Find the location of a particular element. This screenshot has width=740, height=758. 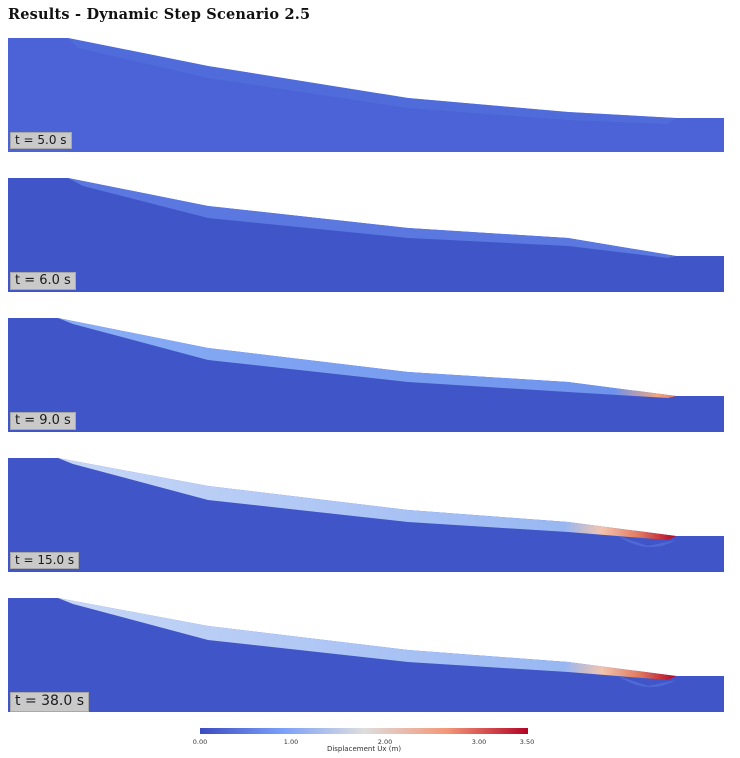

time-label: t = 6.0 s is located at coordinates (43, 281).